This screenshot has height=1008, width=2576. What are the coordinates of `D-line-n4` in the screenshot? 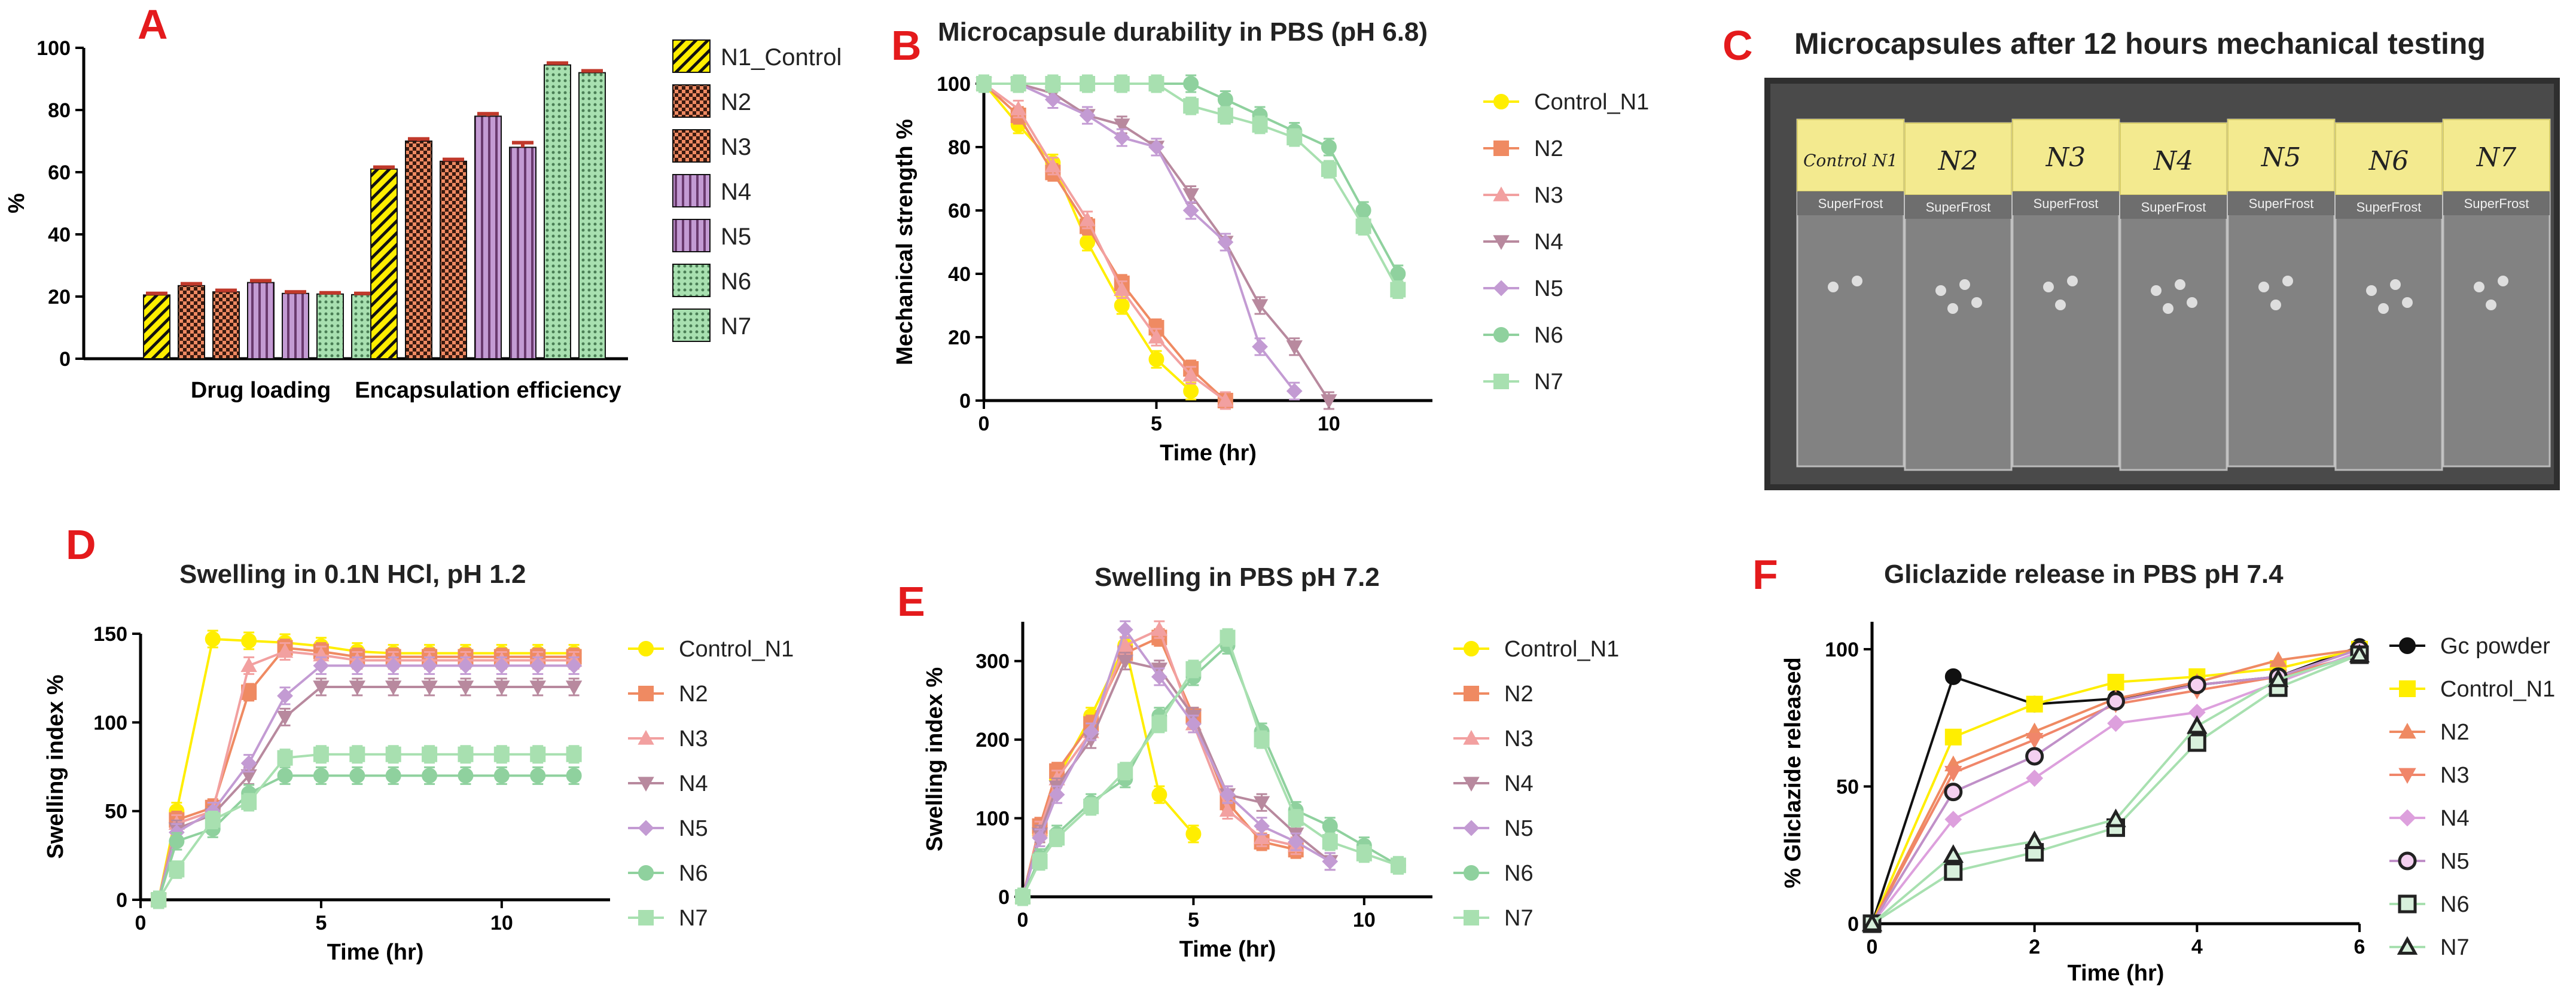 It's located at (365, 793).